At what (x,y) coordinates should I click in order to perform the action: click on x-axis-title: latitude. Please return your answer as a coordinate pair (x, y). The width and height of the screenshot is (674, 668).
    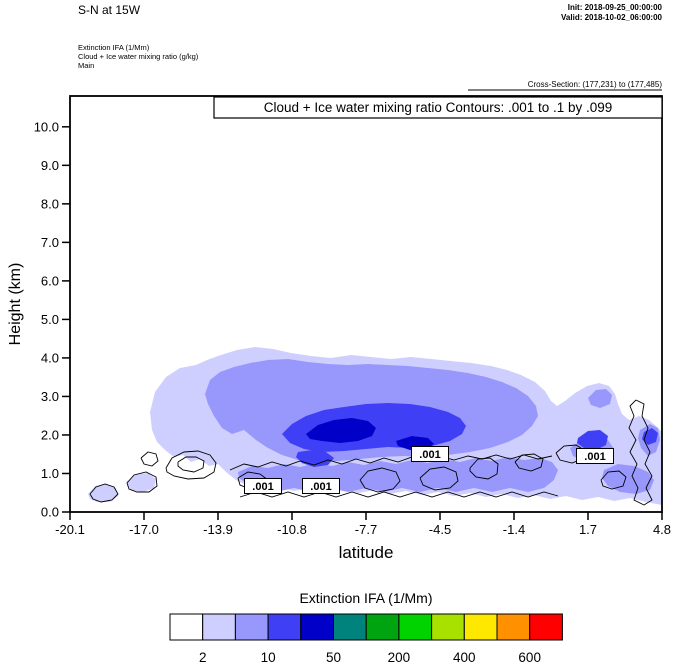
    Looking at the image, I should click on (366, 552).